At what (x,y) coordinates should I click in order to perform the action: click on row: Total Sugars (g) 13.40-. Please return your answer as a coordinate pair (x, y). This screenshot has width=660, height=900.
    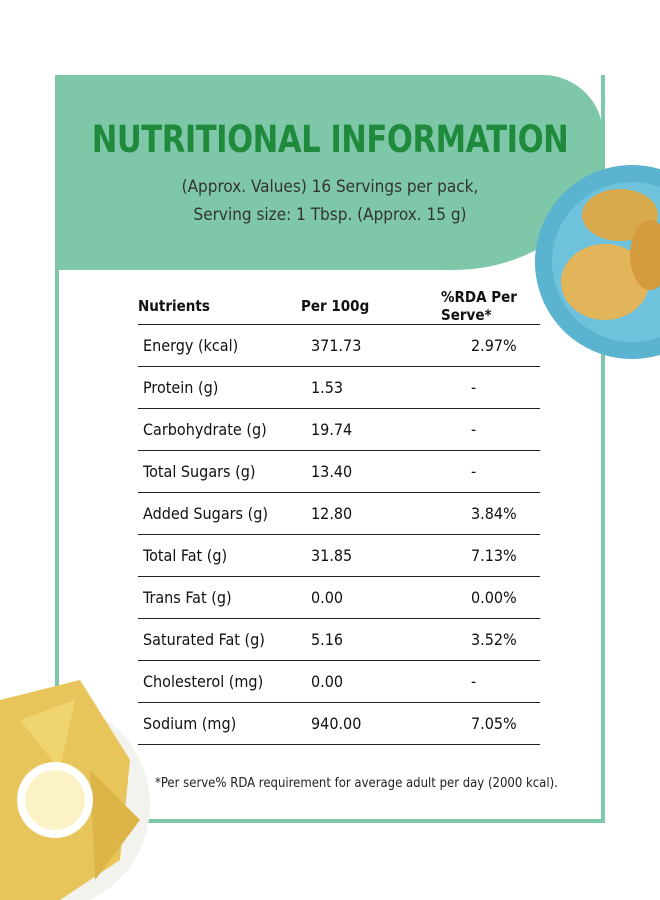
    Looking at the image, I should click on (339, 471).